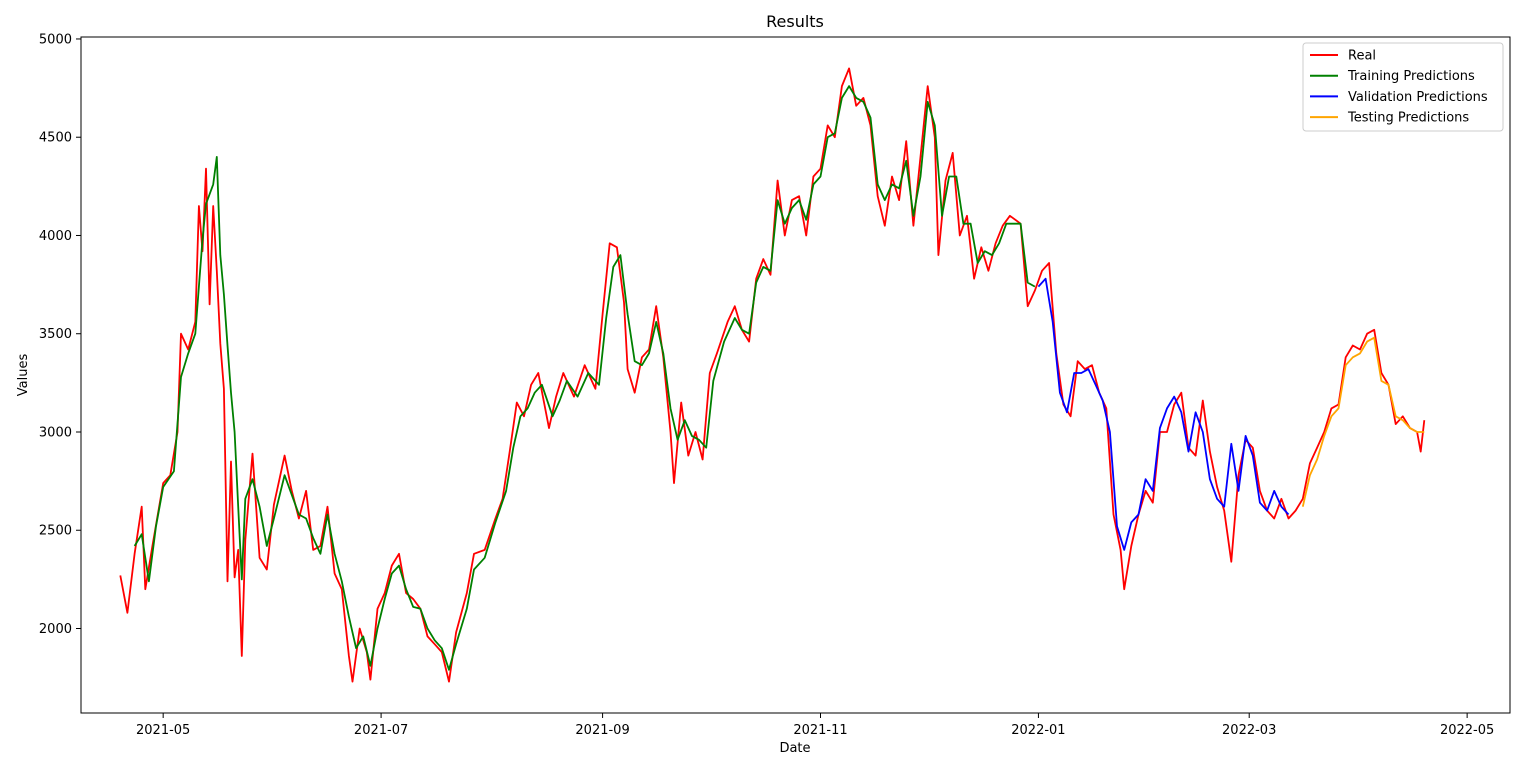 The image size is (1536, 772). I want to click on x-tick-label: 2021-07, so click(381, 730).